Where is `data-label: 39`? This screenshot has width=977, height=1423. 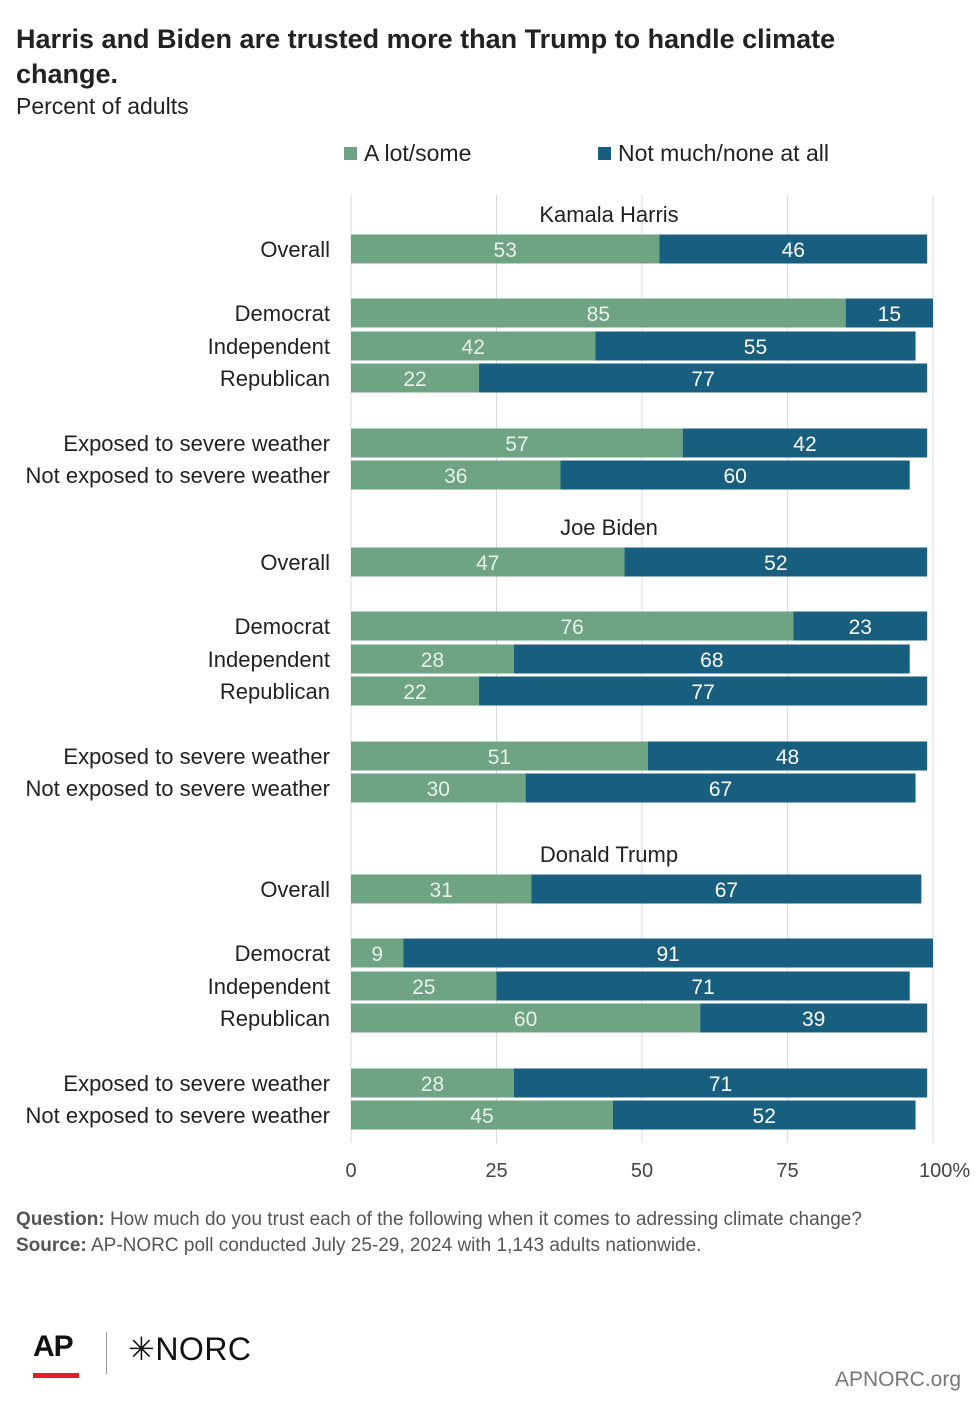 data-label: 39 is located at coordinates (813, 1019).